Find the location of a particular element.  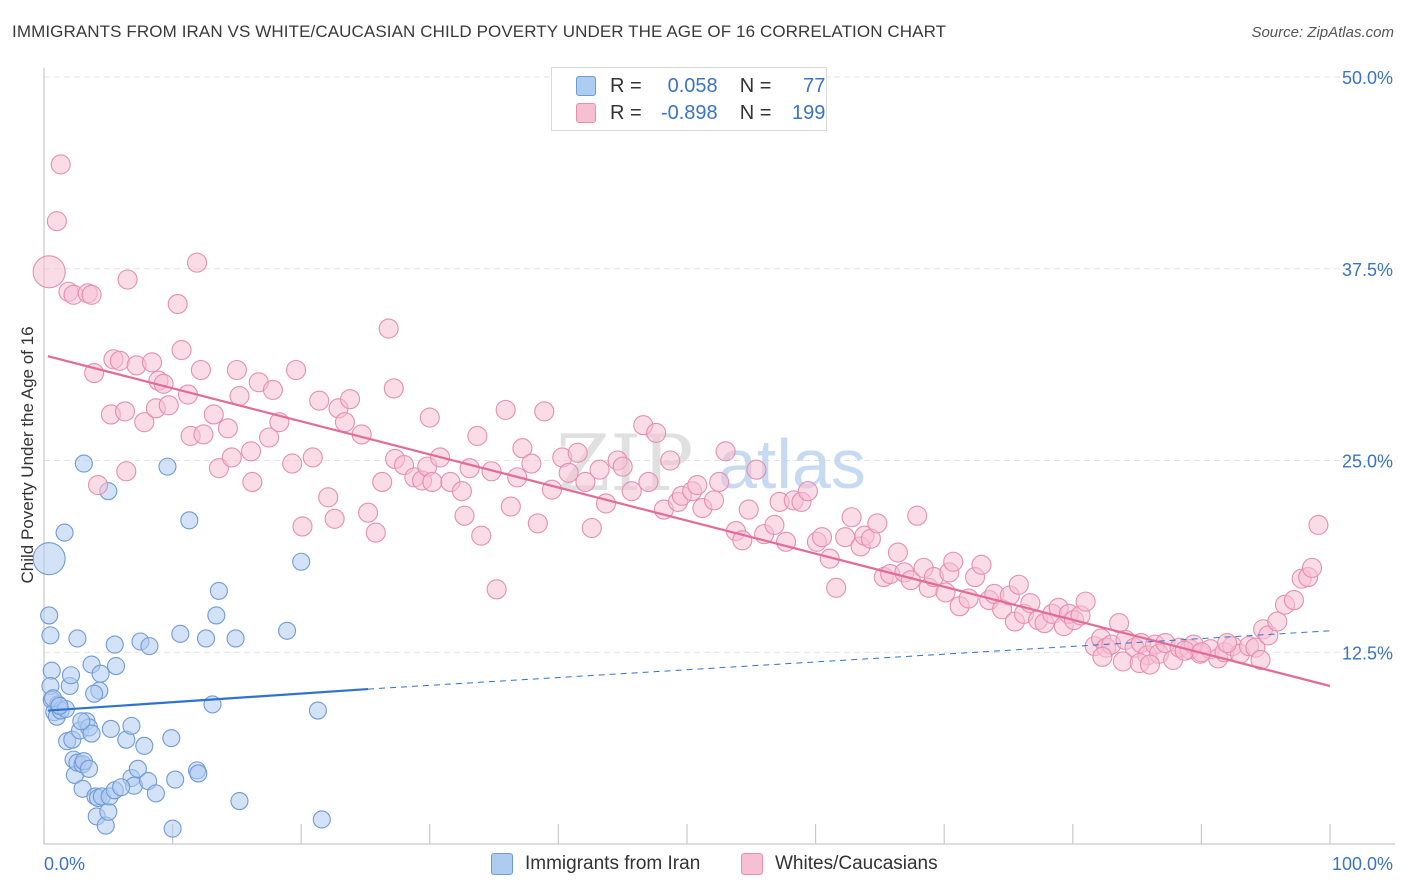

trend-line-iran-extension is located at coordinates (849, 660).